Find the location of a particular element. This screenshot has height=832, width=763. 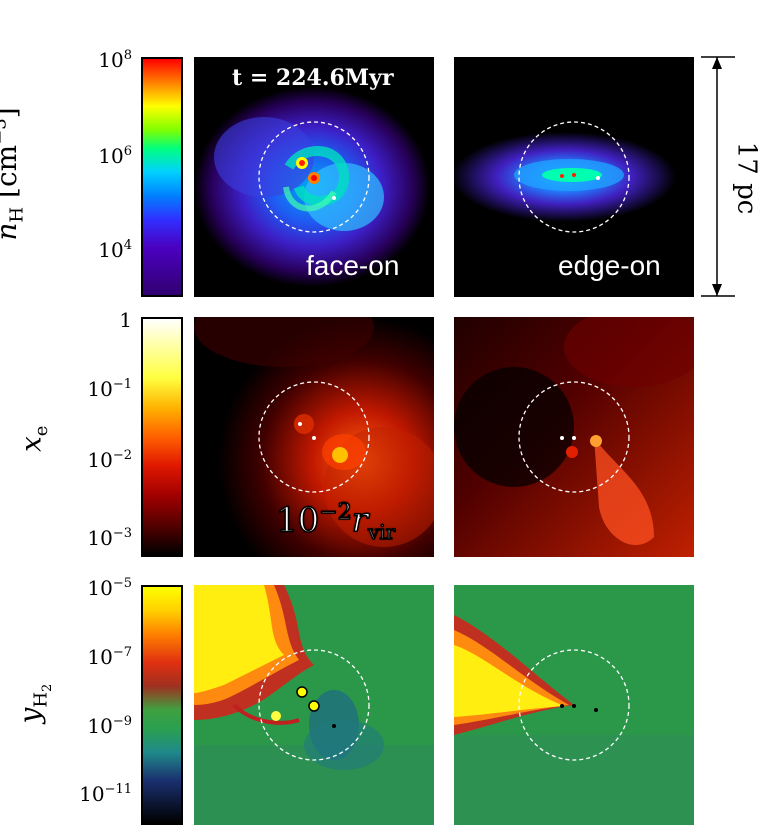

h2-face-on-map is located at coordinates (314, 705).